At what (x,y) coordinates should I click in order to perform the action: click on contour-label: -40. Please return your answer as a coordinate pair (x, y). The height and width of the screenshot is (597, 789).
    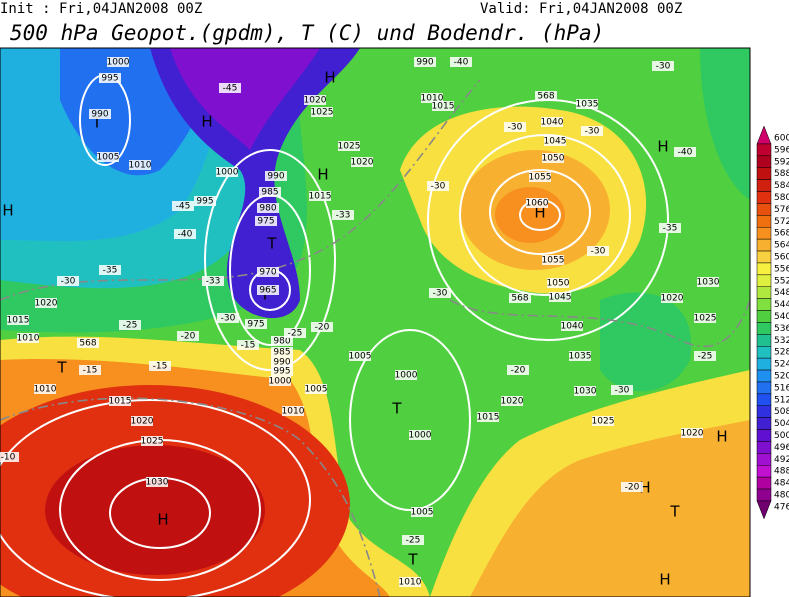
    Looking at the image, I should click on (685, 153).